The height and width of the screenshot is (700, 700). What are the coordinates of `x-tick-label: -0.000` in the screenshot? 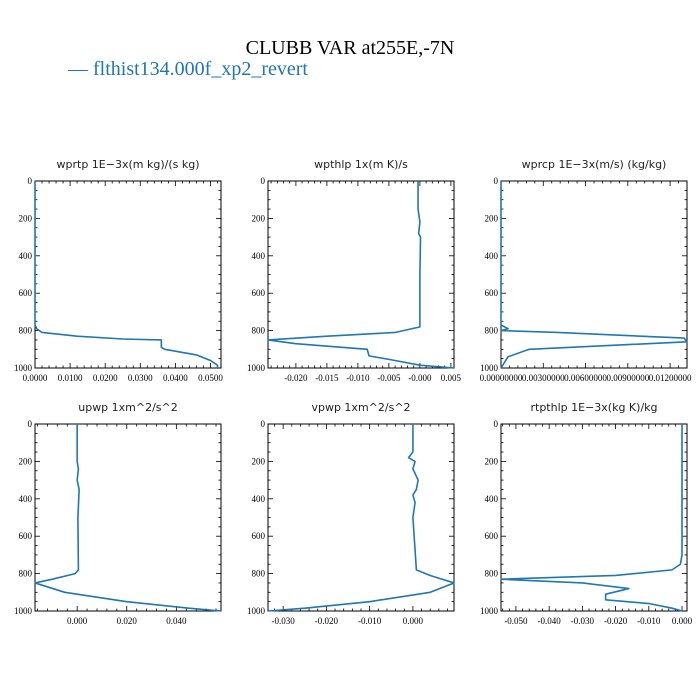 It's located at (420, 378).